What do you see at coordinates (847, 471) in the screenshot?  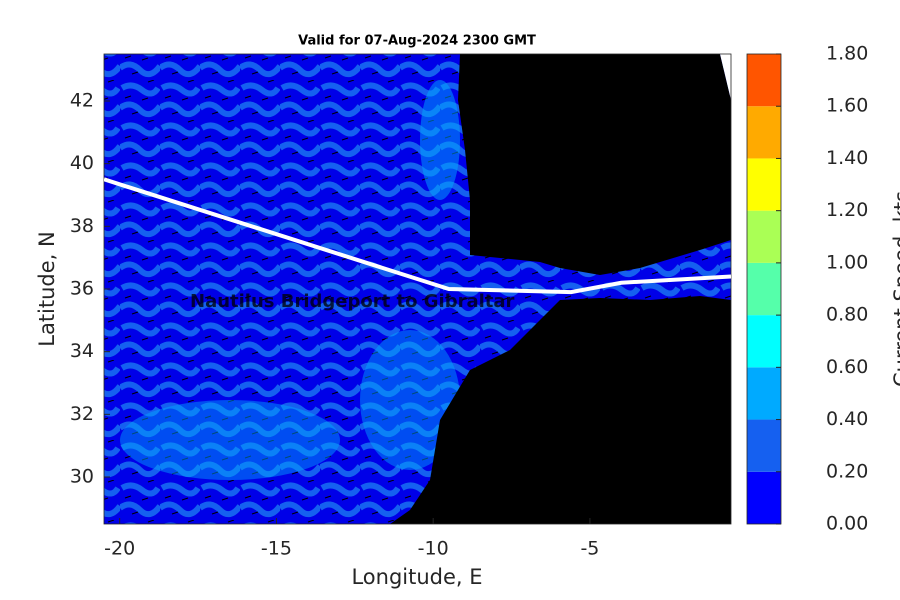 I see `colorbar-tick-label: 0.20` at bounding box center [847, 471].